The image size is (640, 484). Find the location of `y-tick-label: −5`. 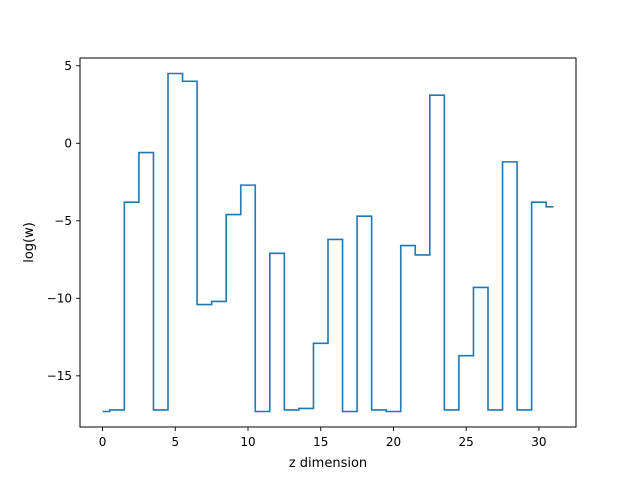

y-tick-label: −5 is located at coordinates (63, 221).